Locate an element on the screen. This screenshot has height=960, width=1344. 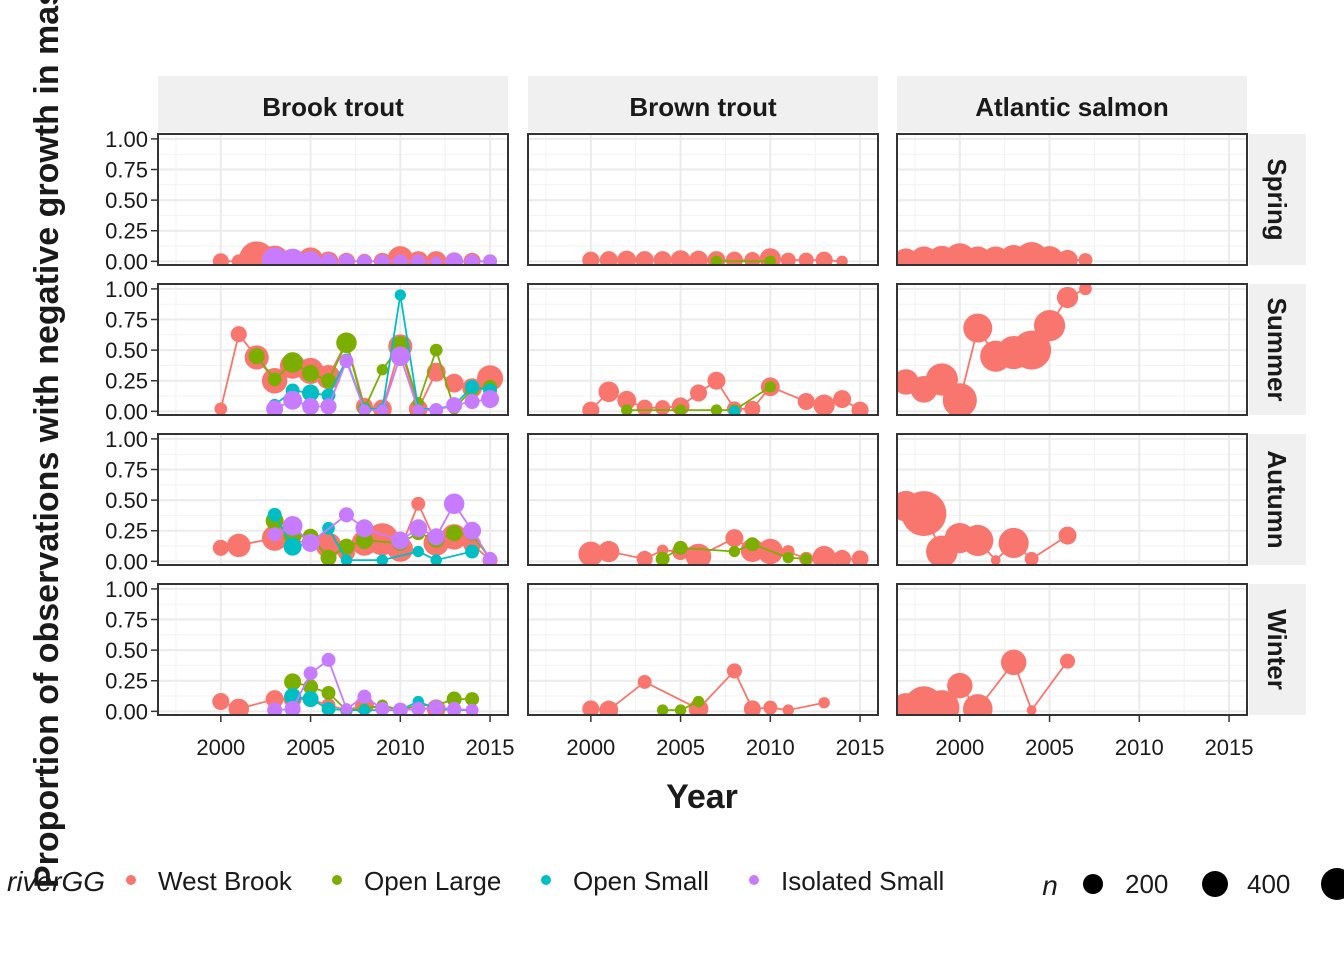
panel-atlantic-salmon-spring is located at coordinates (1072, 199).